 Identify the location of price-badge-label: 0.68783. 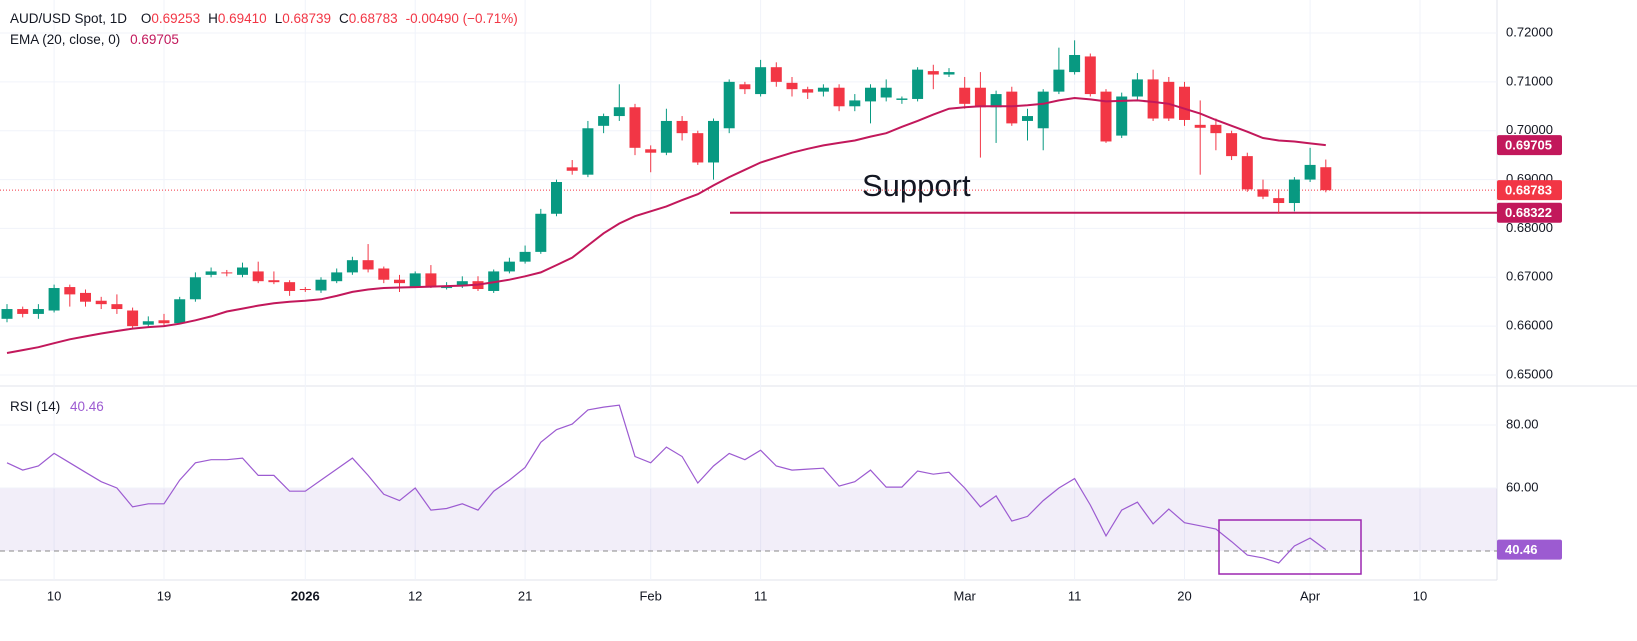
(1528, 190).